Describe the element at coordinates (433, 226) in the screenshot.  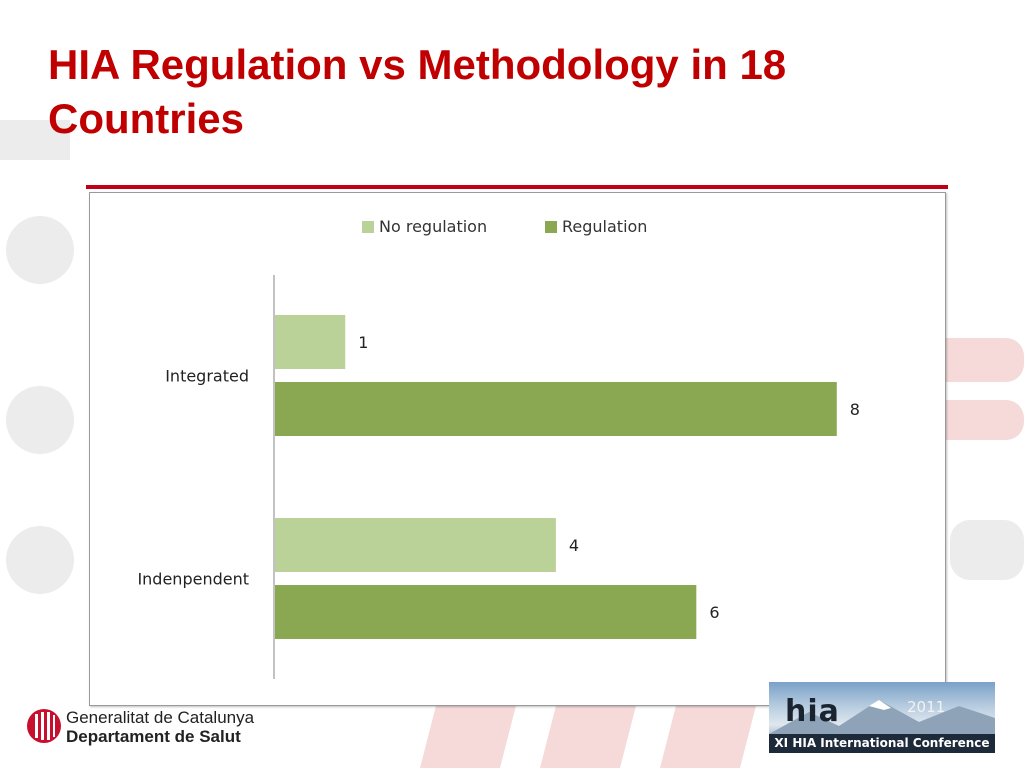
I see `legend-label: No regulation` at that location.